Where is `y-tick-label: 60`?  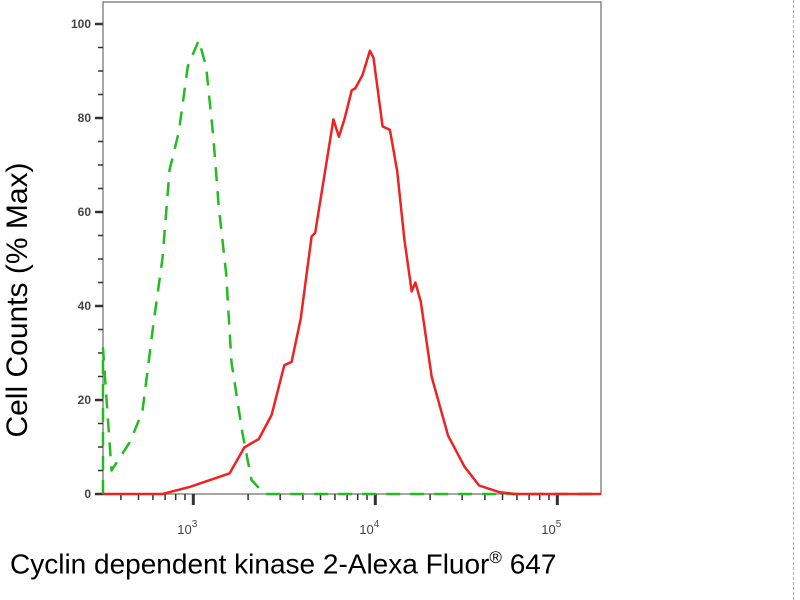
y-tick-label: 60 is located at coordinates (85, 212).